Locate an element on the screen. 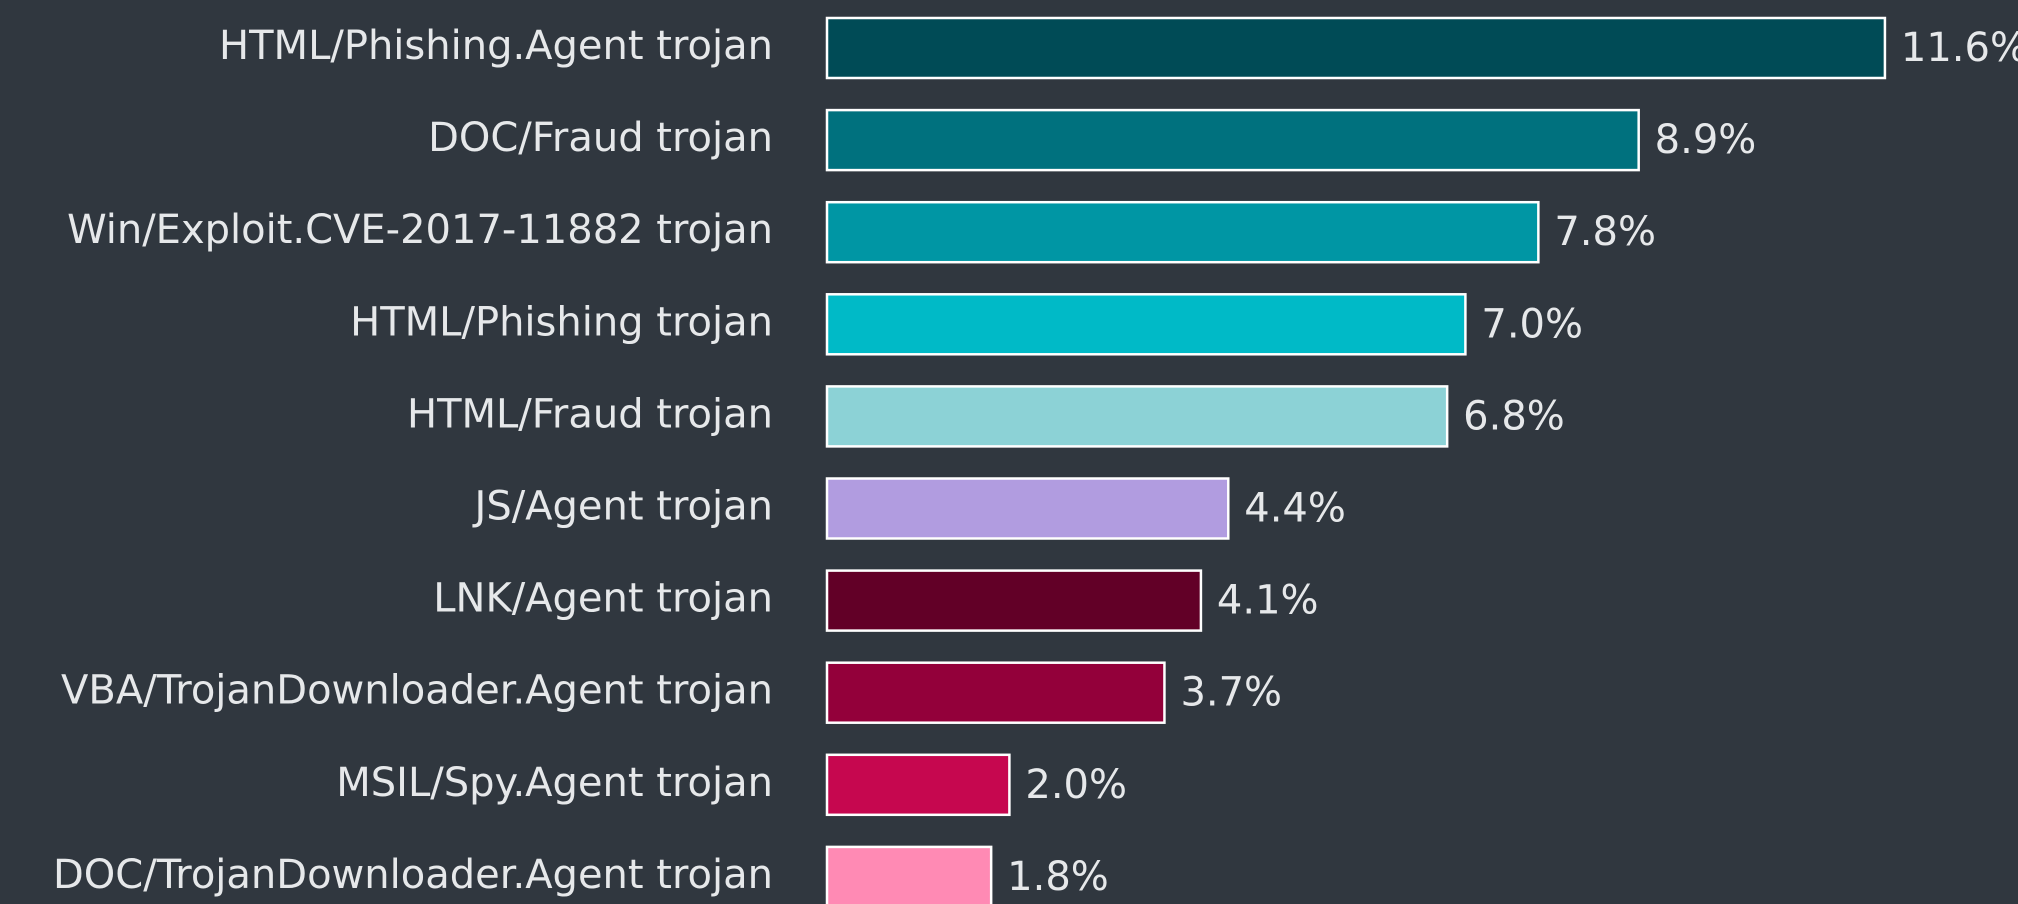 Image resolution: width=2018 pixels, height=904 pixels. value-label: 7.0% is located at coordinates (1532, 324).